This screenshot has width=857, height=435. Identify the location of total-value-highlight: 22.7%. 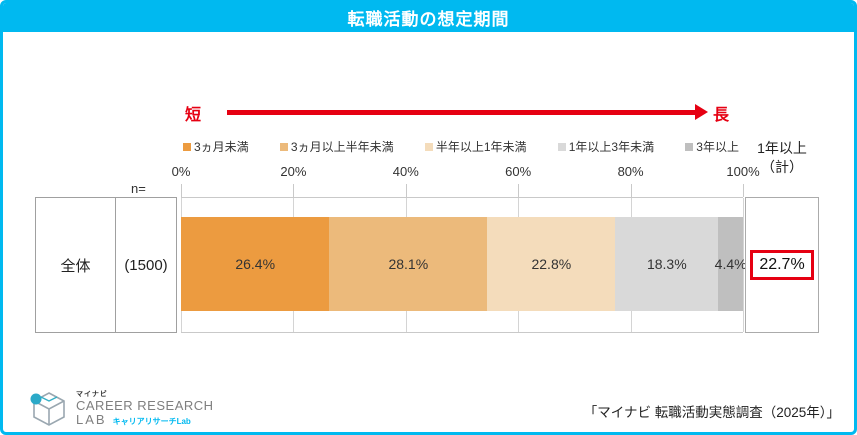
(782, 265).